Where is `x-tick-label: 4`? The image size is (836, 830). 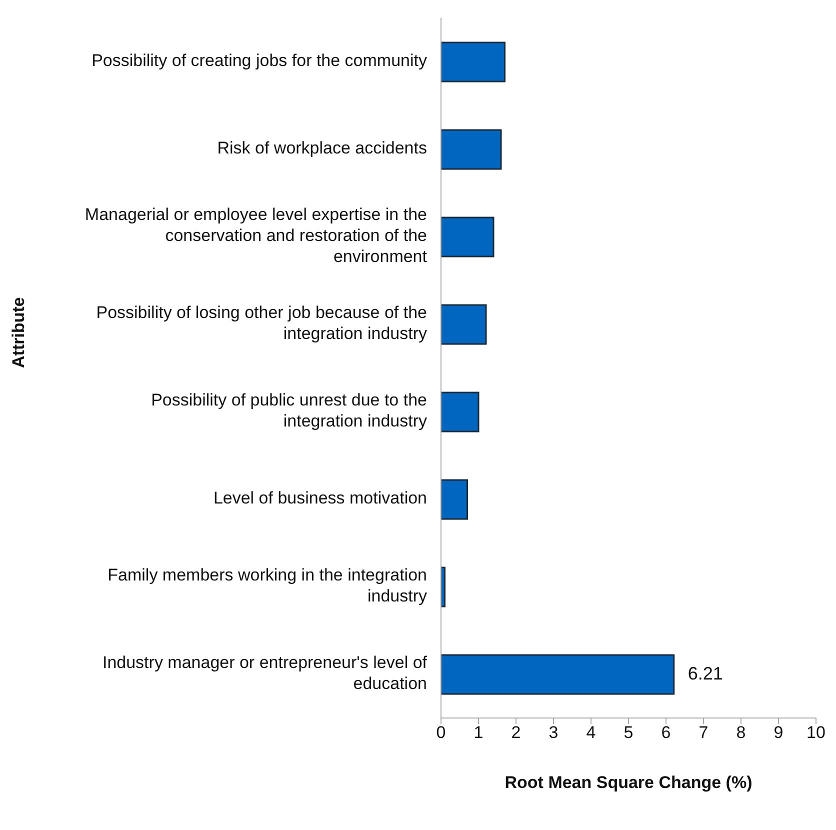
x-tick-label: 4 is located at coordinates (591, 732).